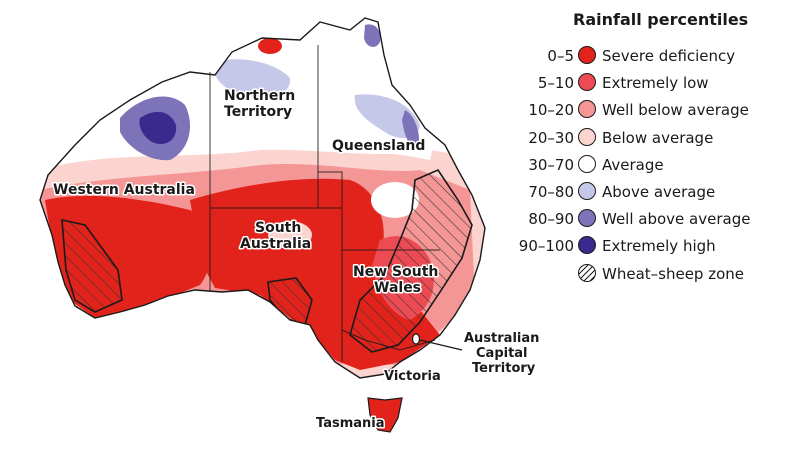 Image resolution: width=808 pixels, height=449 pixels. I want to click on label-act-line1: Australian, so click(501, 338).